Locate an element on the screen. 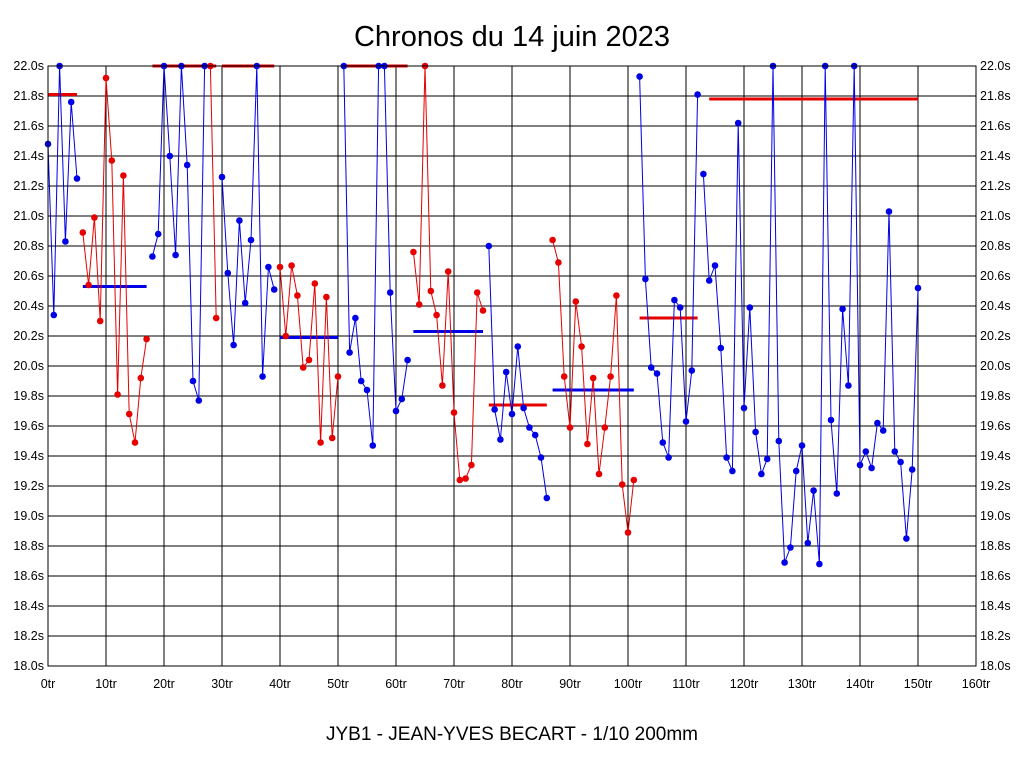 The height and width of the screenshot is (768, 1024). x-tick-label: 140tr is located at coordinates (860, 684).